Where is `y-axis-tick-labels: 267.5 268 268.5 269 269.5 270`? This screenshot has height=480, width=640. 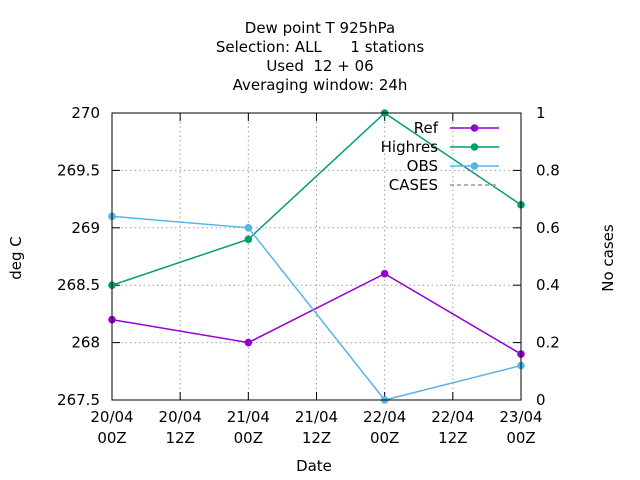
y-axis-tick-labels: 267.5 268 268.5 269 269.5 270 is located at coordinates (78, 256).